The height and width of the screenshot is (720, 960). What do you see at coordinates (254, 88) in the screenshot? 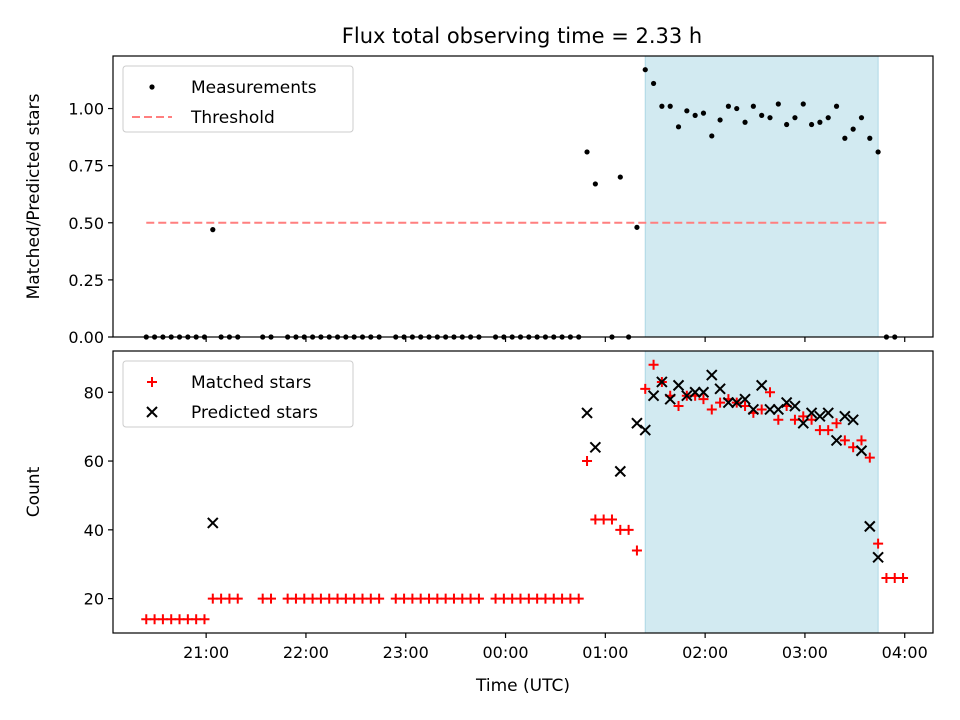
I see `legend-label: Measurements` at bounding box center [254, 88].